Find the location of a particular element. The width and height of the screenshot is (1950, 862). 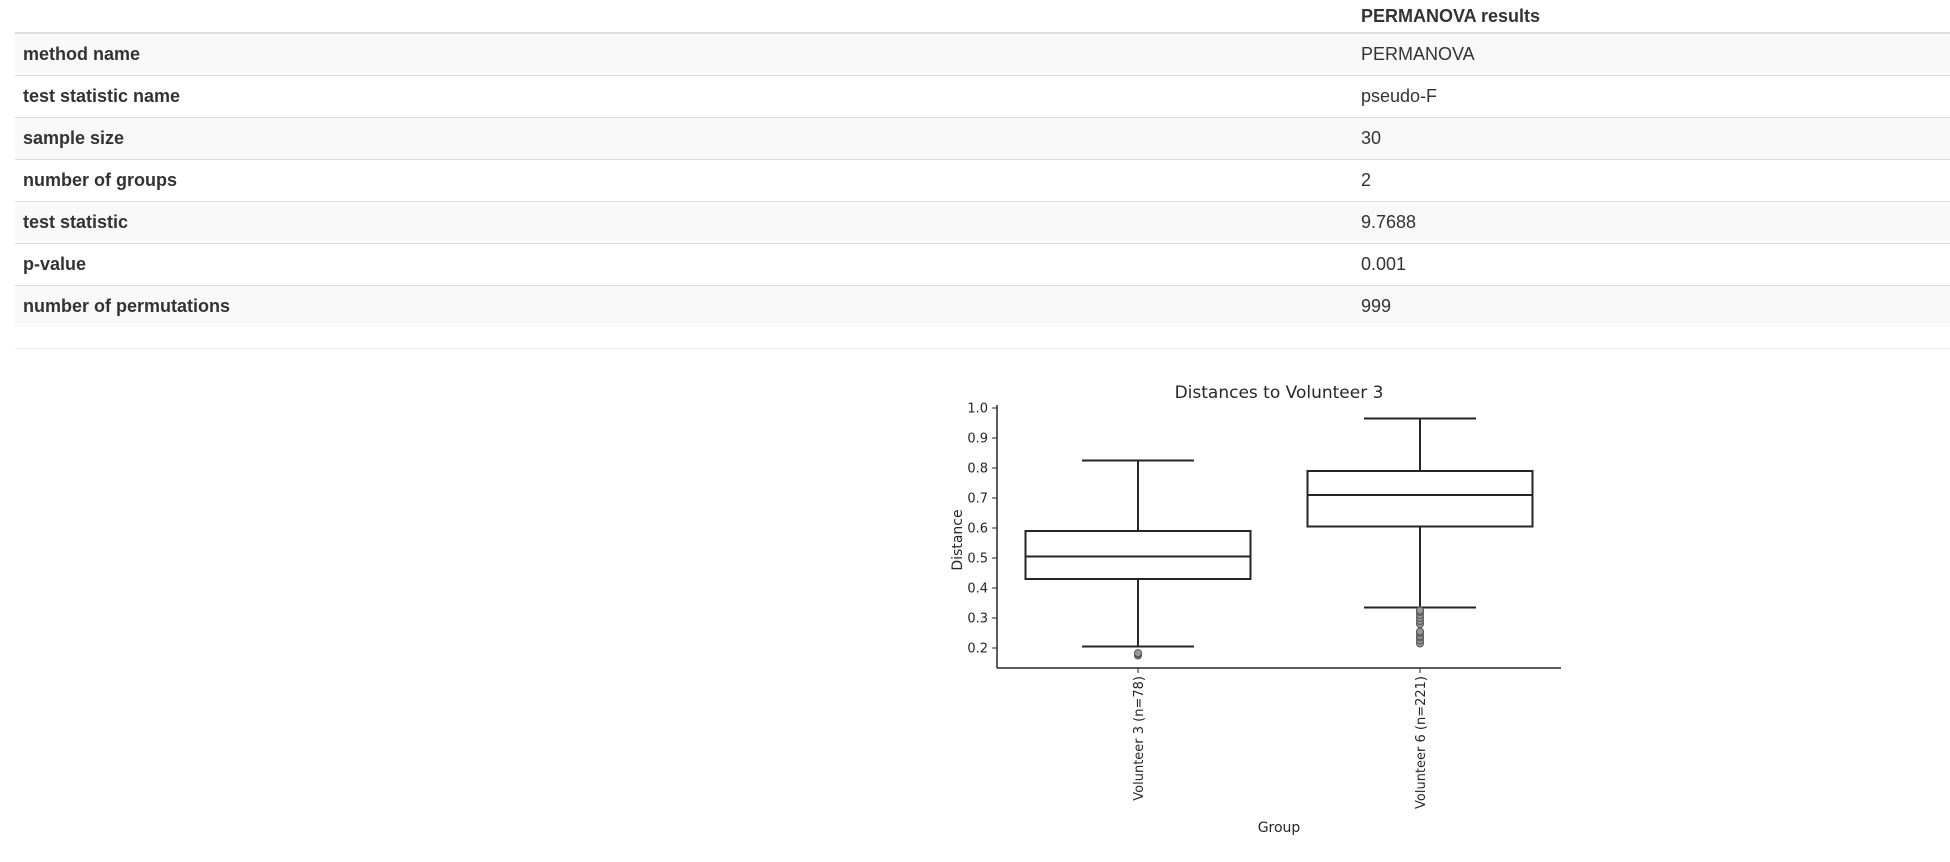

table-row: method name PERMANOVA is located at coordinates (982, 54).